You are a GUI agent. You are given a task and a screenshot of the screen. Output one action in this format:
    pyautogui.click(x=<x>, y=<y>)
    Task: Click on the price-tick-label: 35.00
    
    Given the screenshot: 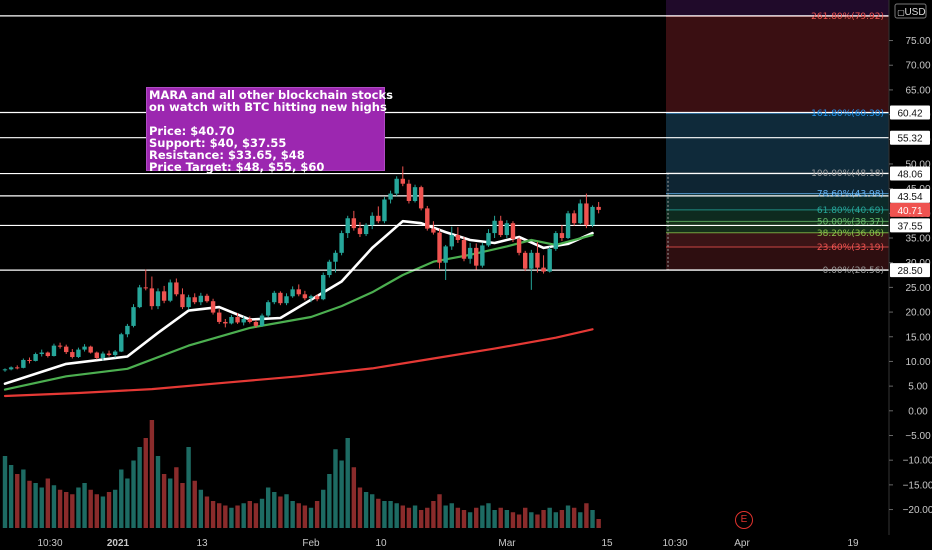 What is the action you would take?
    pyautogui.click(x=917, y=239)
    